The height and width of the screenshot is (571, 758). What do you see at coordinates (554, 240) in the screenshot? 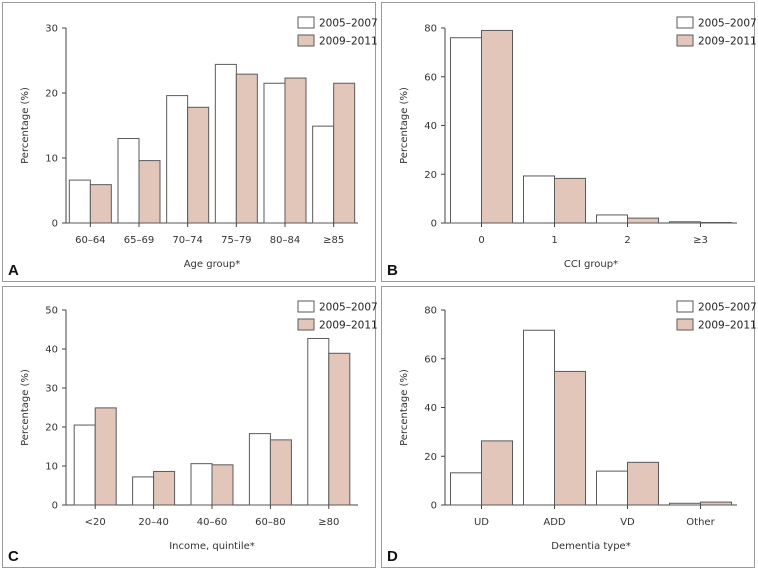
I see `x-tick-label: 1` at bounding box center [554, 240].